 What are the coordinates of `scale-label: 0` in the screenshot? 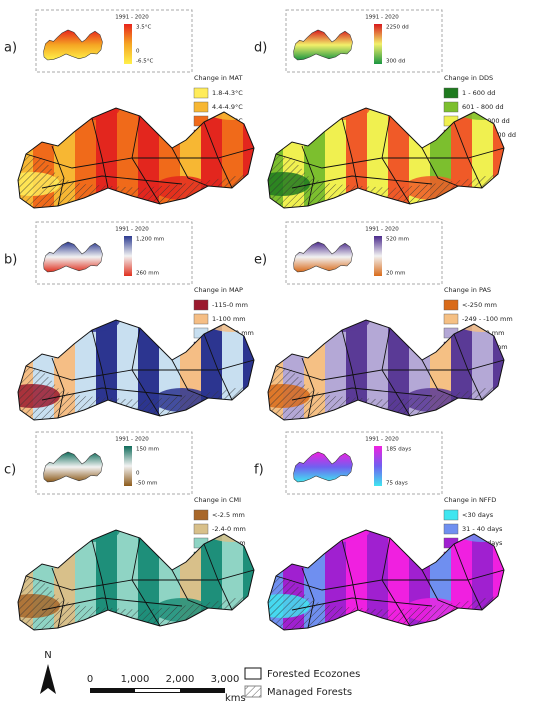 It's located at (90, 679).